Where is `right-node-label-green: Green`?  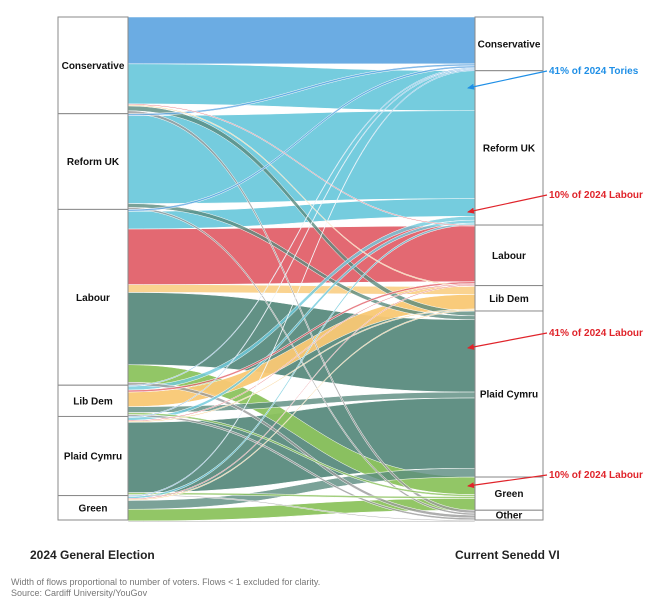
right-node-label-green: Green is located at coordinates (509, 494).